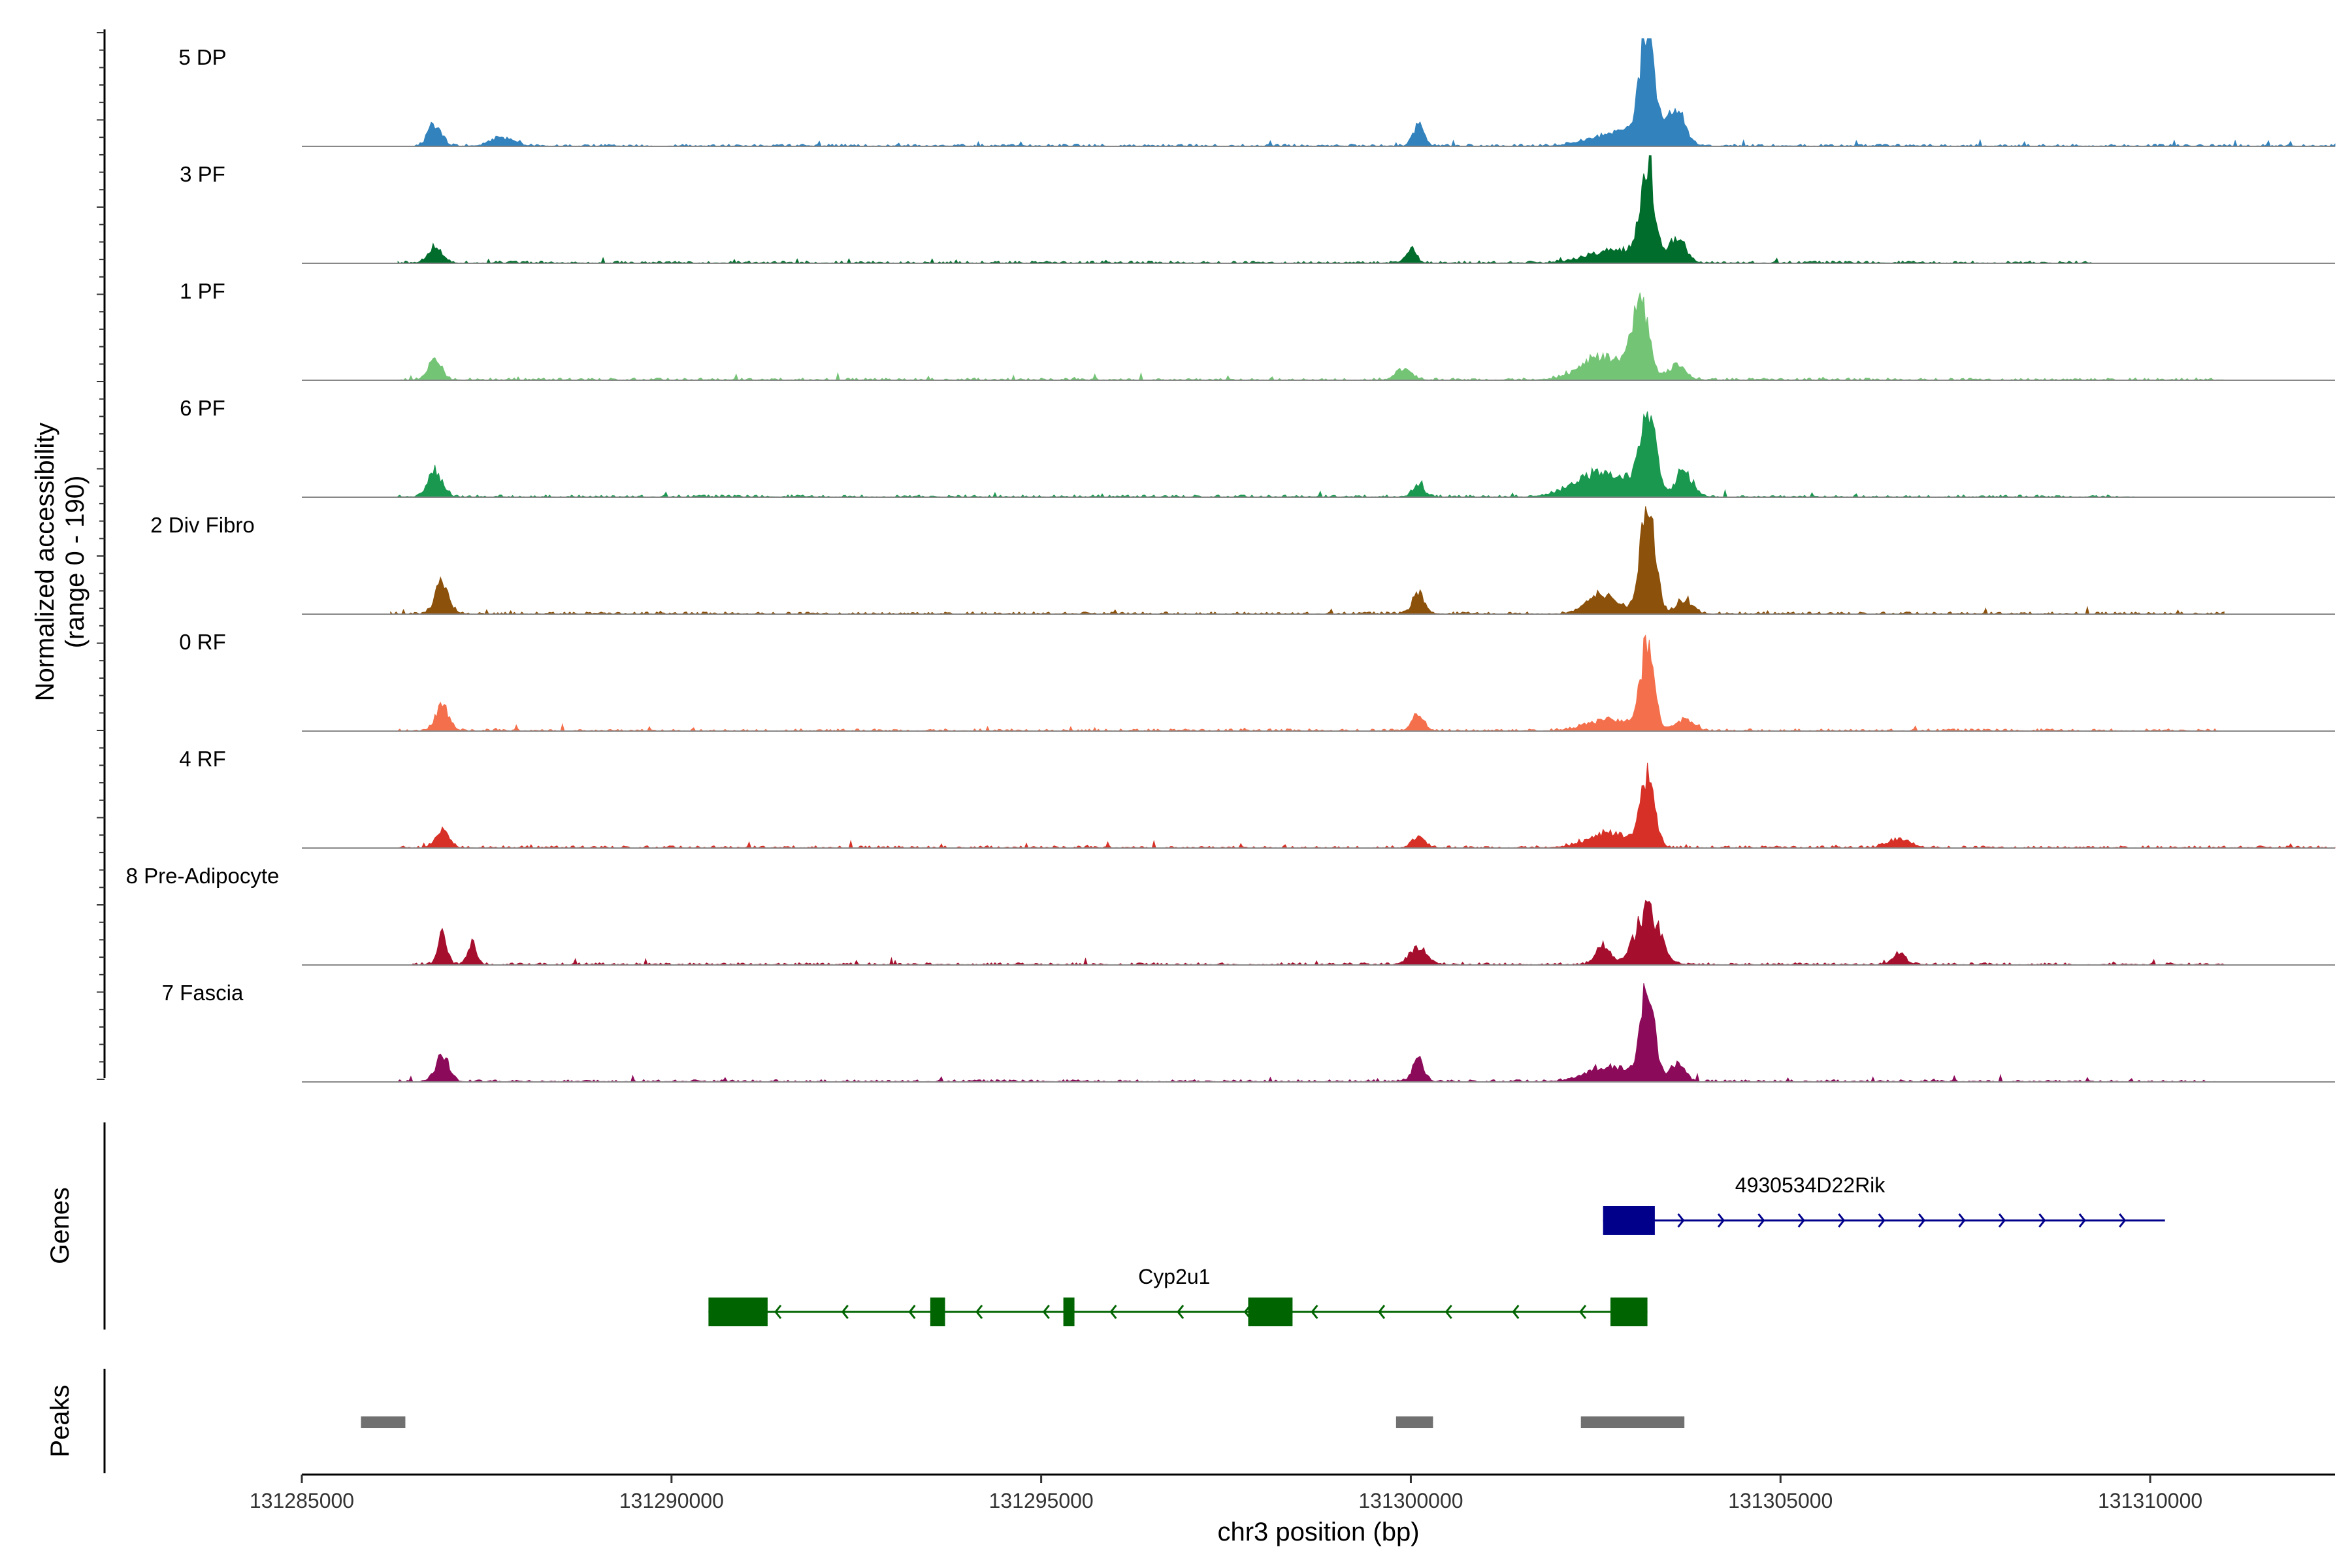  What do you see at coordinates (202, 408) in the screenshot?
I see `track-label: 6 PF` at bounding box center [202, 408].